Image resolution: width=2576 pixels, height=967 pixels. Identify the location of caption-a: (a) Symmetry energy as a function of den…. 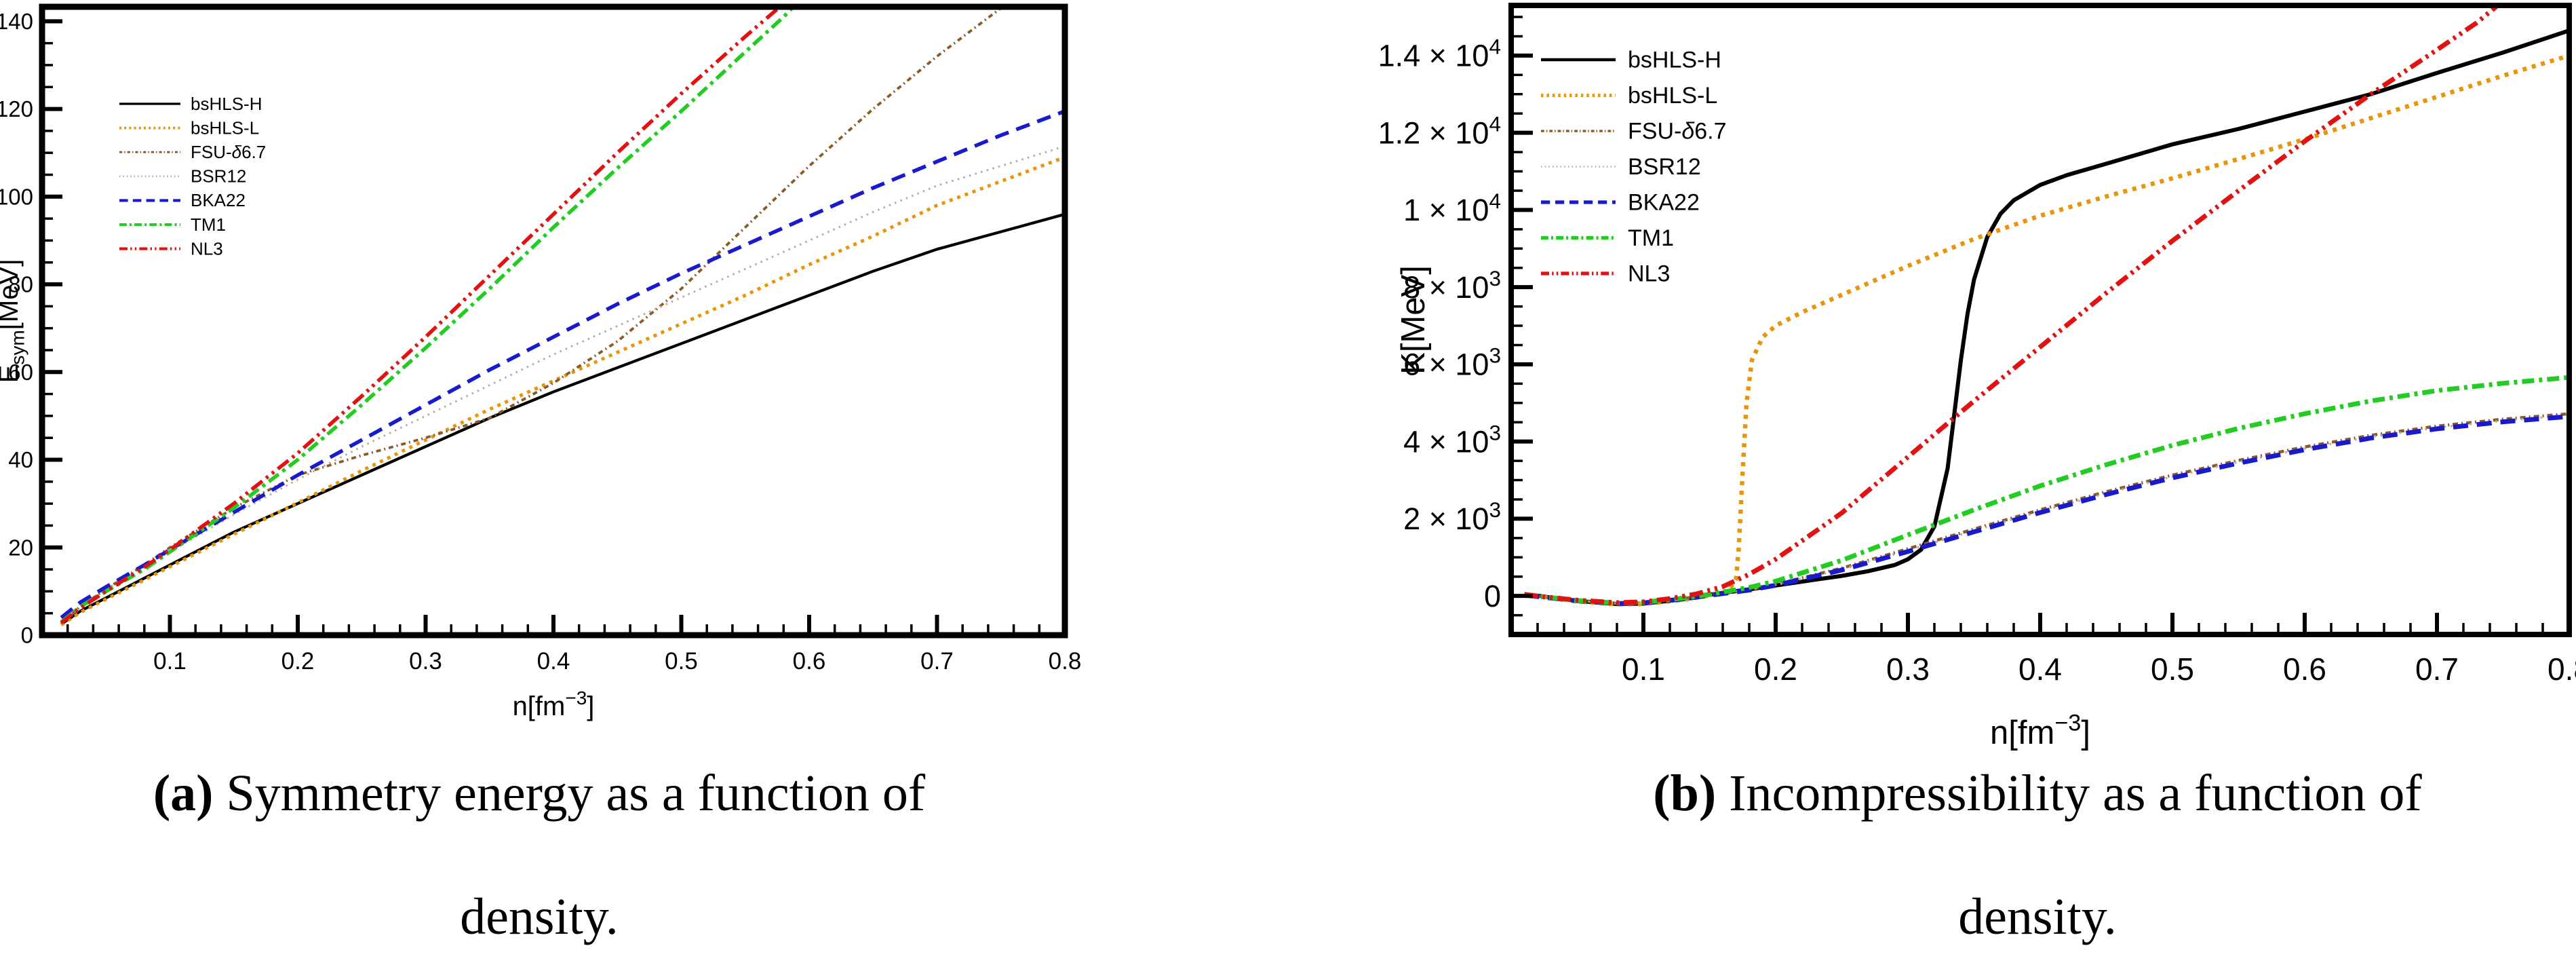
(539, 855).